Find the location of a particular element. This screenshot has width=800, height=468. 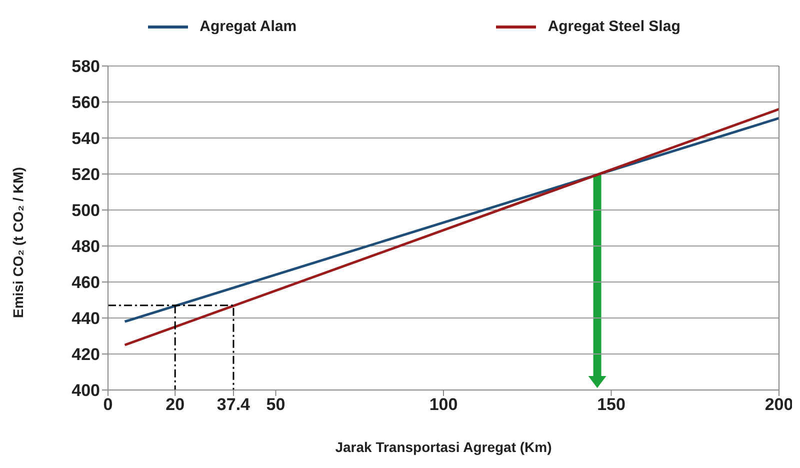

y-tick-label: 520 is located at coordinates (86, 174).